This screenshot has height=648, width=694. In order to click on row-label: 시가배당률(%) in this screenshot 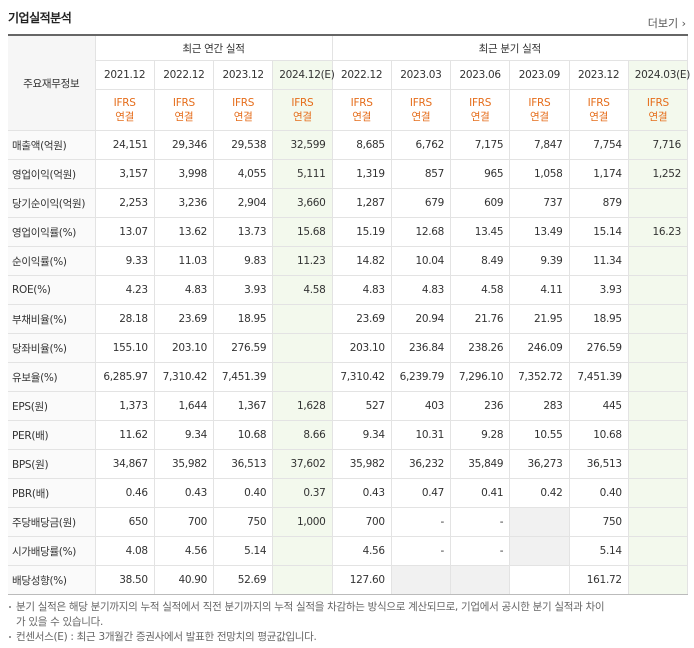, I will do `click(52, 551)`.